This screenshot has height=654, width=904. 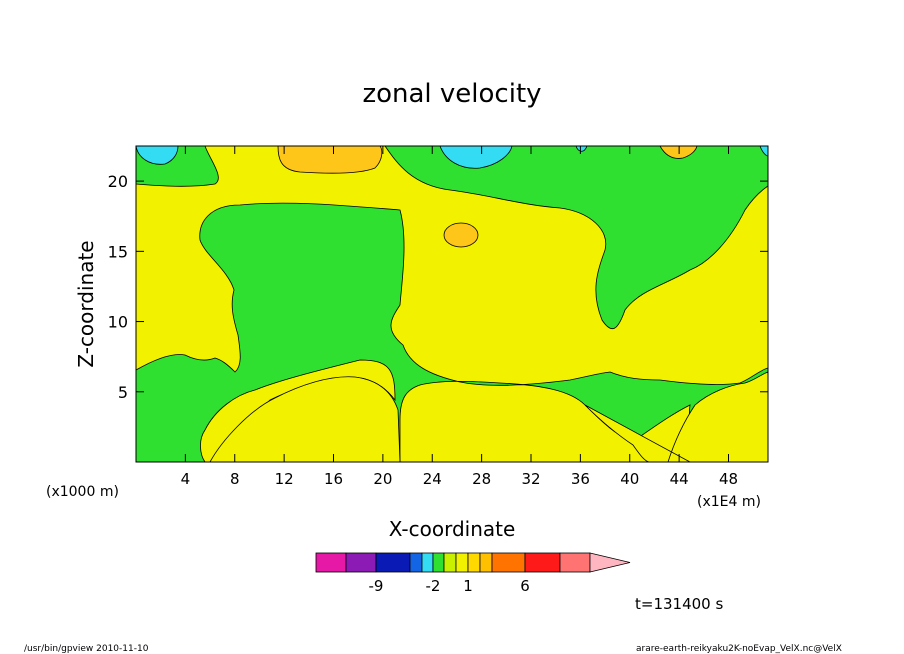 I want to click on x-tick-label: 20, so click(x=382, y=479).